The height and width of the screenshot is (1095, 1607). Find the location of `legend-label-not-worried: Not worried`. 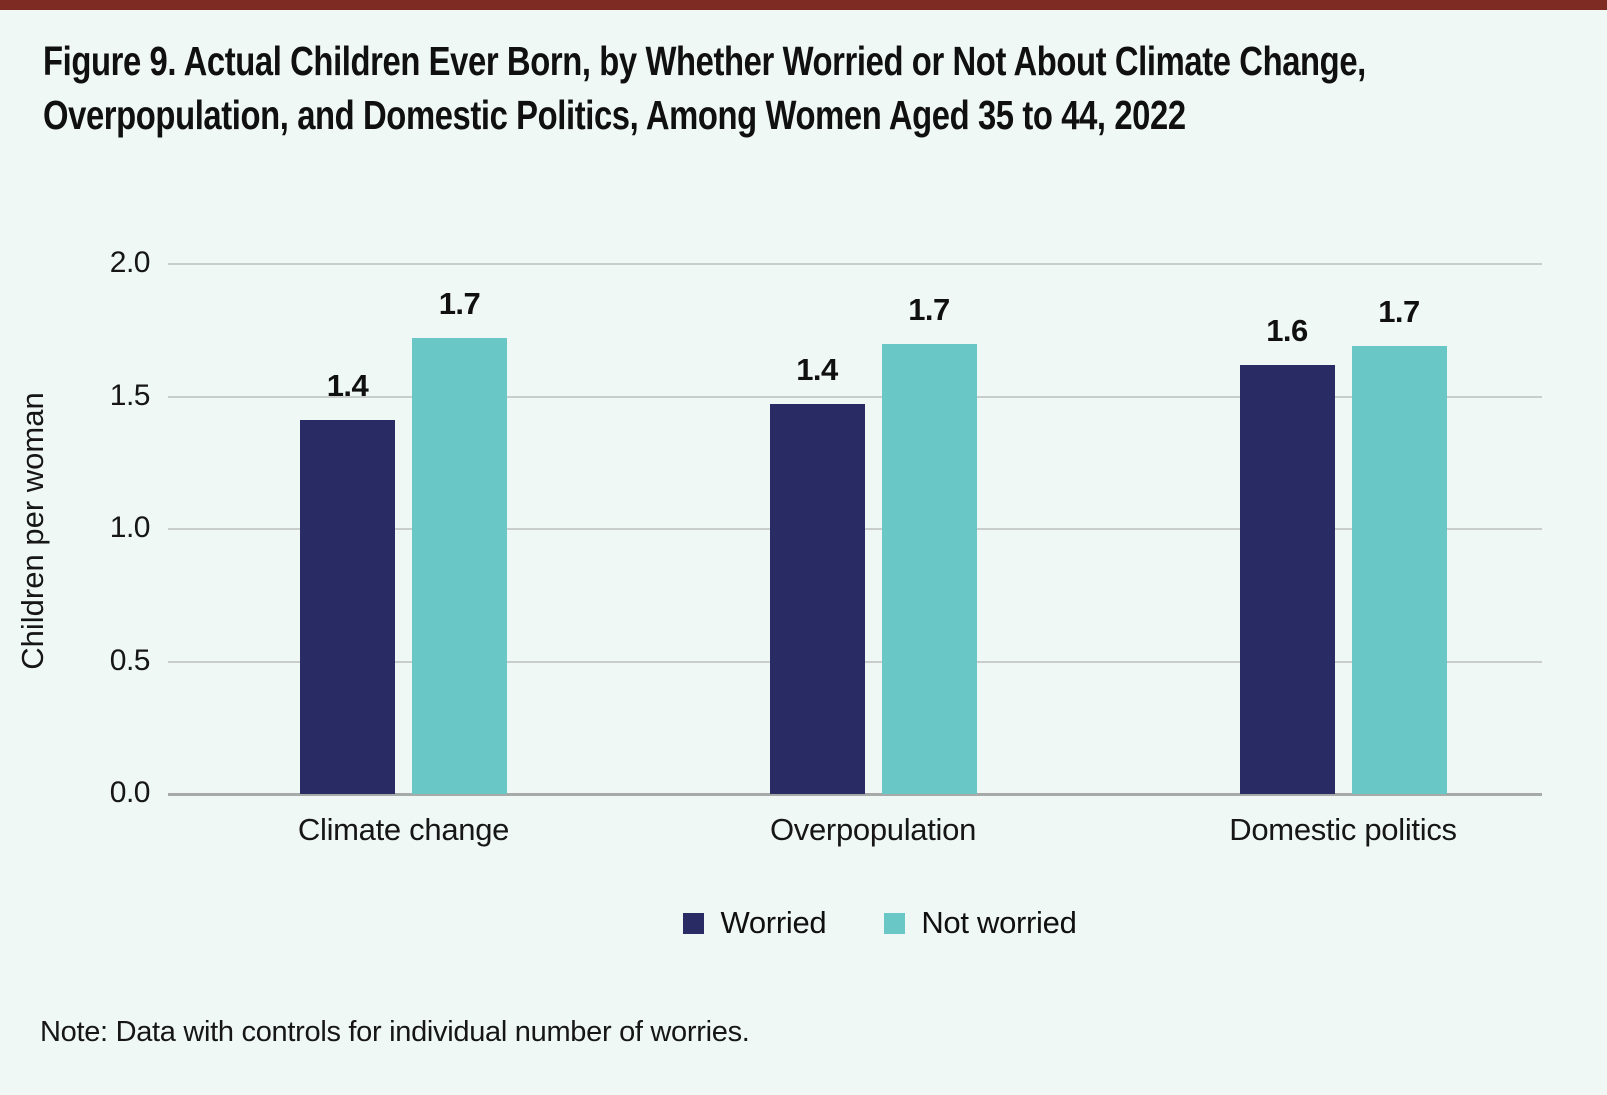

legend-label-not-worried: Not worried is located at coordinates (999, 922).